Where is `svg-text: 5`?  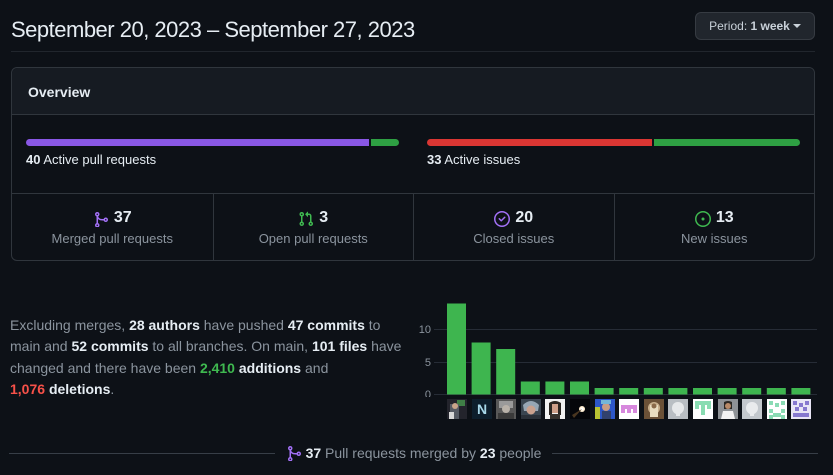 svg-text: 5 is located at coordinates (428, 363).